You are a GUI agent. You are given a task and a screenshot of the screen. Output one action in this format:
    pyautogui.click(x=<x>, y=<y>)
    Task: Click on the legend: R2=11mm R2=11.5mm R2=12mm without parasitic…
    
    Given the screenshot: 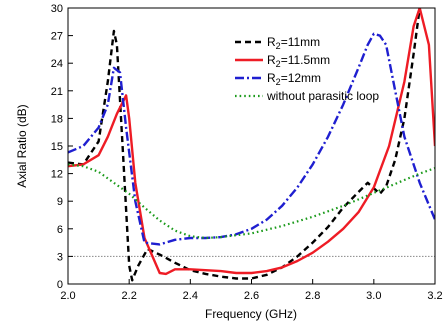 What is the action you would take?
    pyautogui.click(x=307, y=69)
    